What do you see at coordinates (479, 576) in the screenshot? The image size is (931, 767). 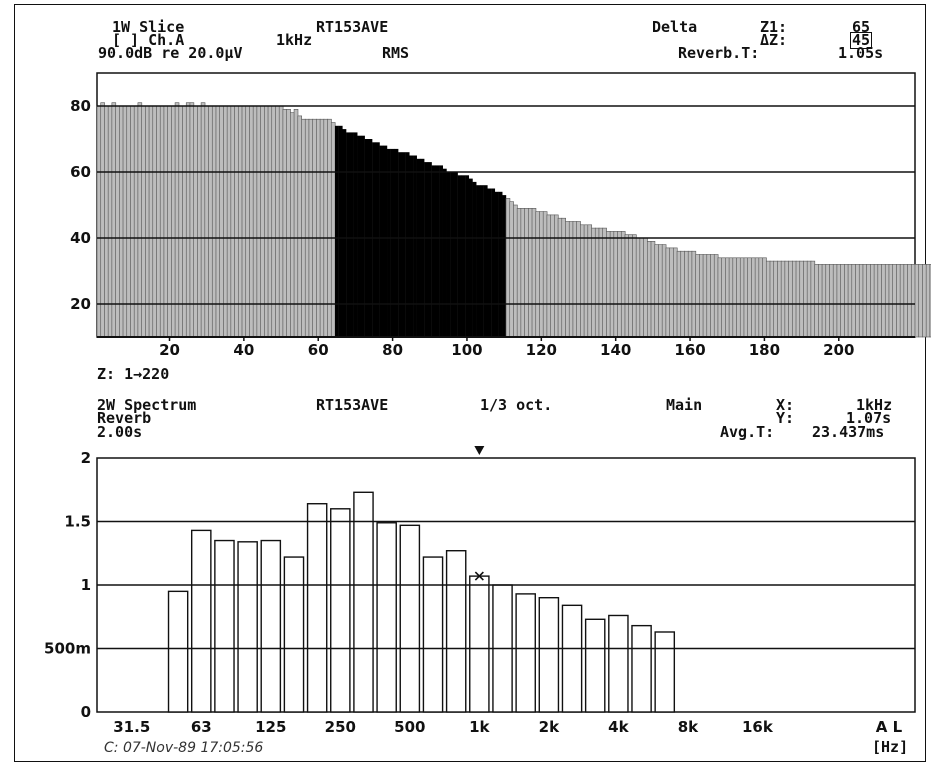 I see `cursor-cross-icon` at bounding box center [479, 576].